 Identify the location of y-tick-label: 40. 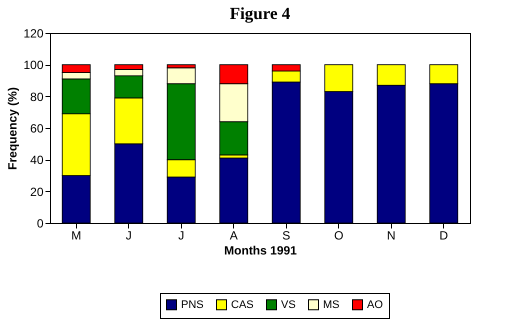
(37, 160).